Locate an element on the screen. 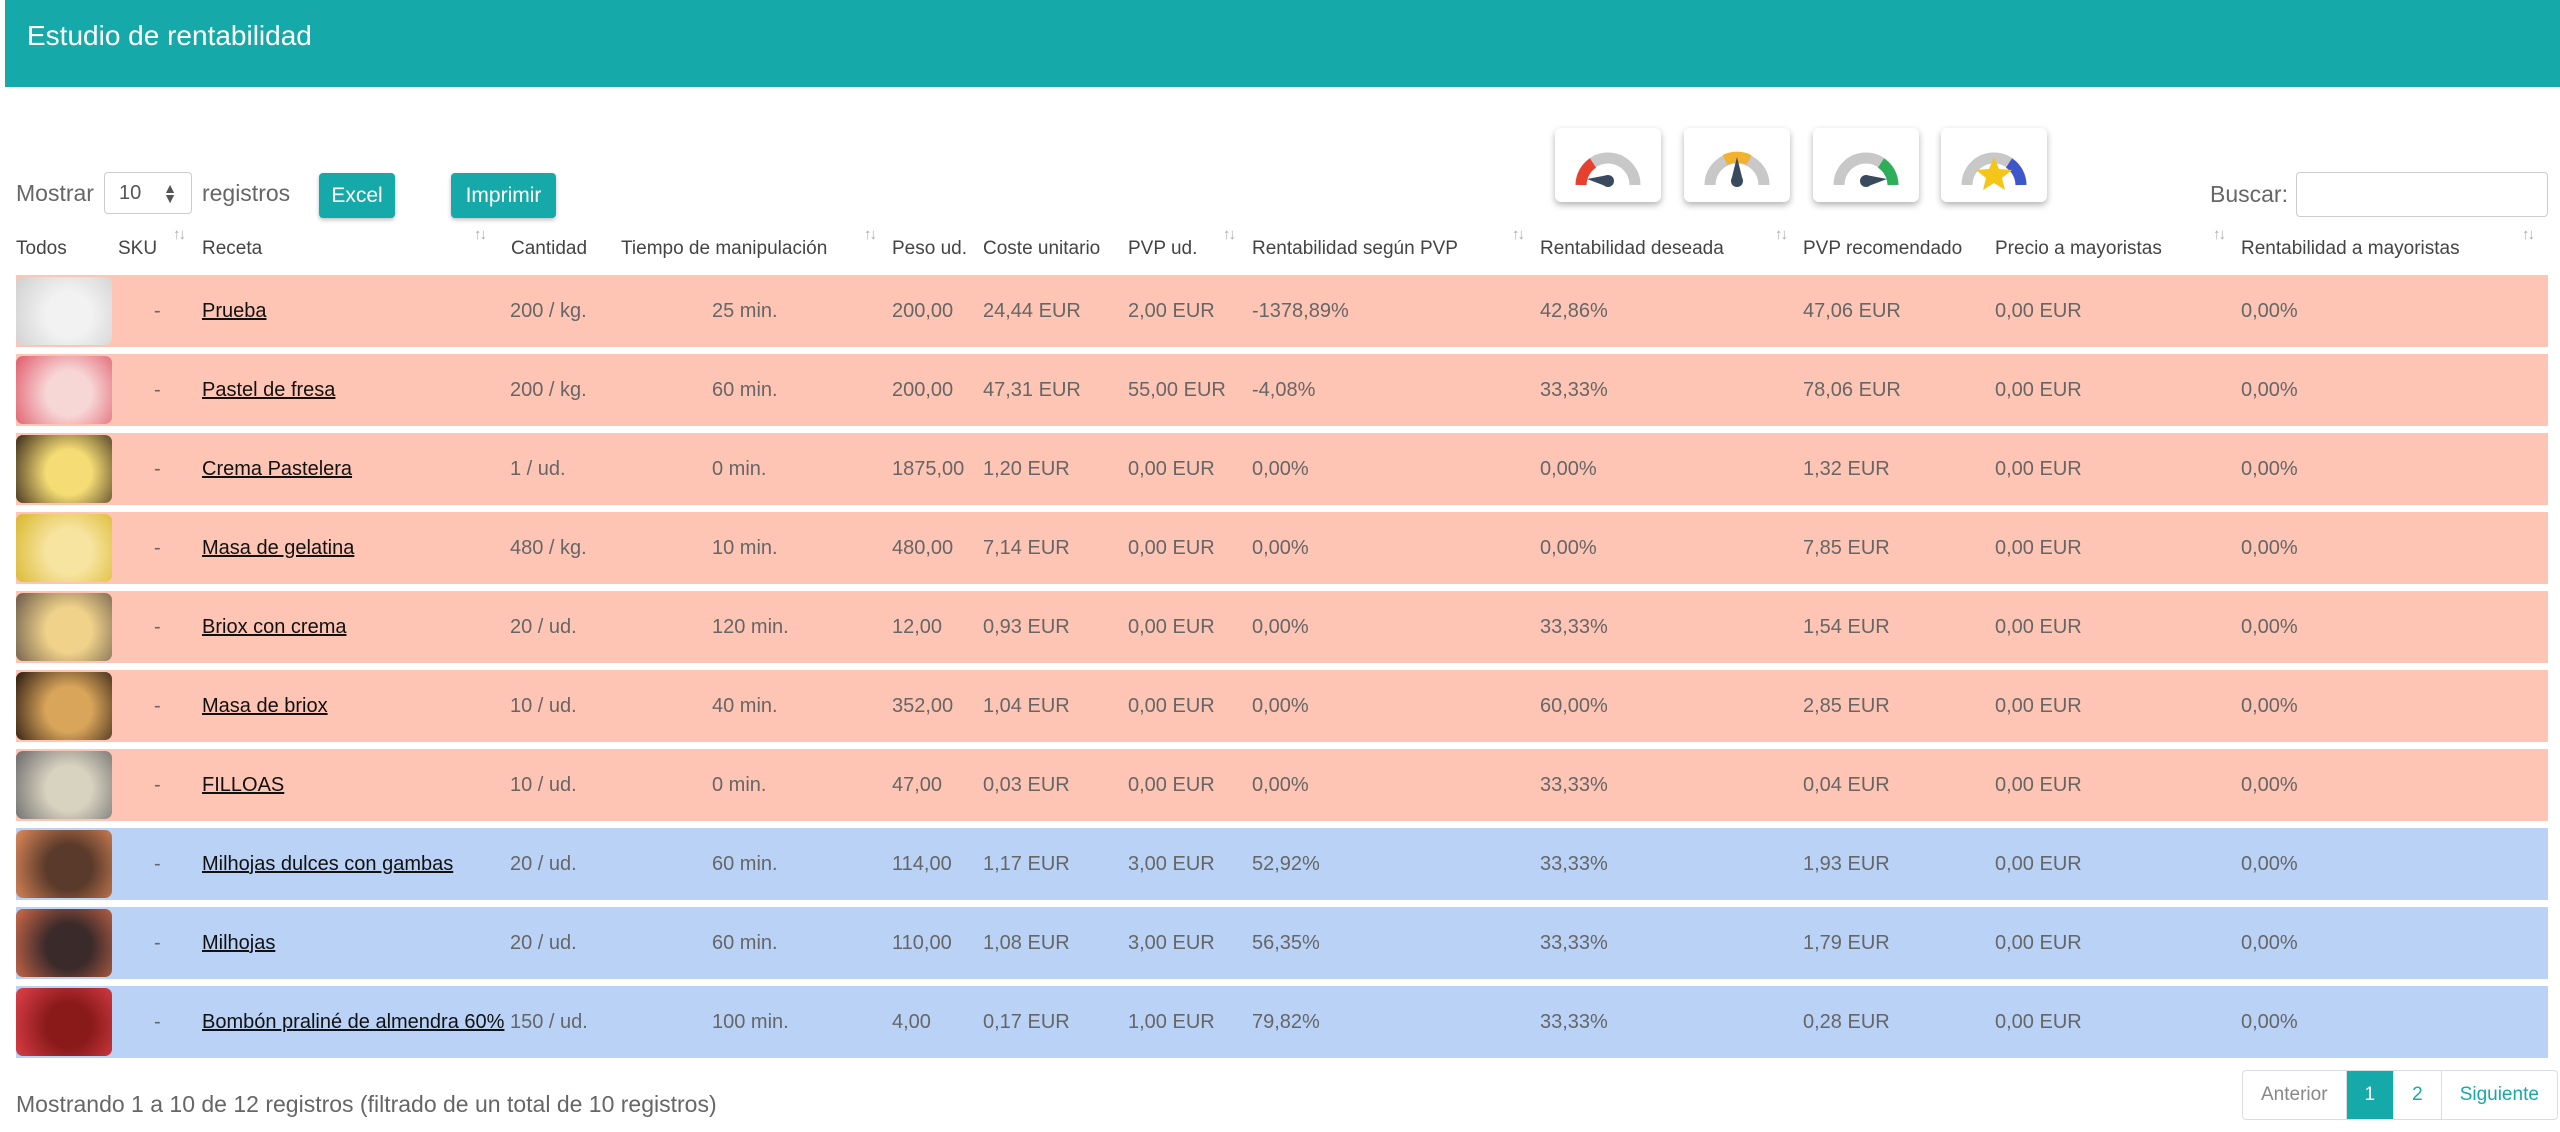 The width and height of the screenshot is (2560, 1132). print-button: Imprimir is located at coordinates (503, 195).